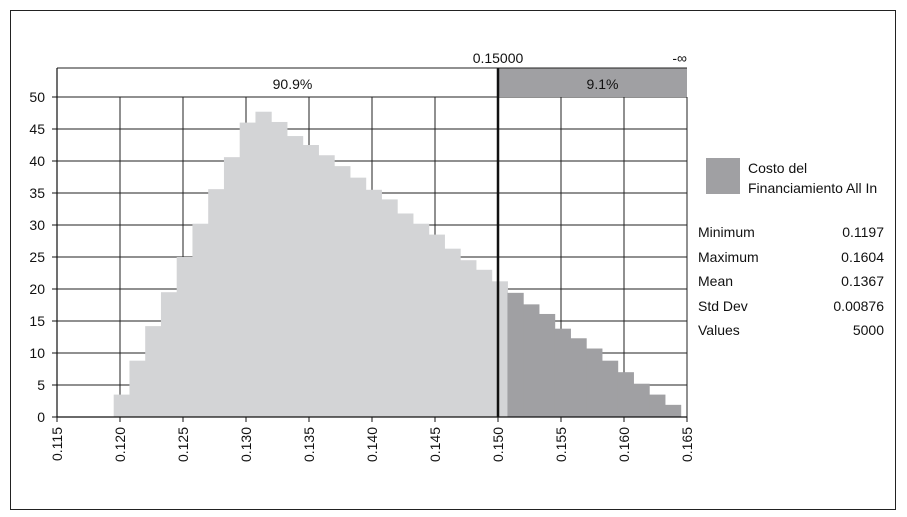  Describe the element at coordinates (435, 444) in the screenshot. I see `x-tick-label: 0.145` at that location.